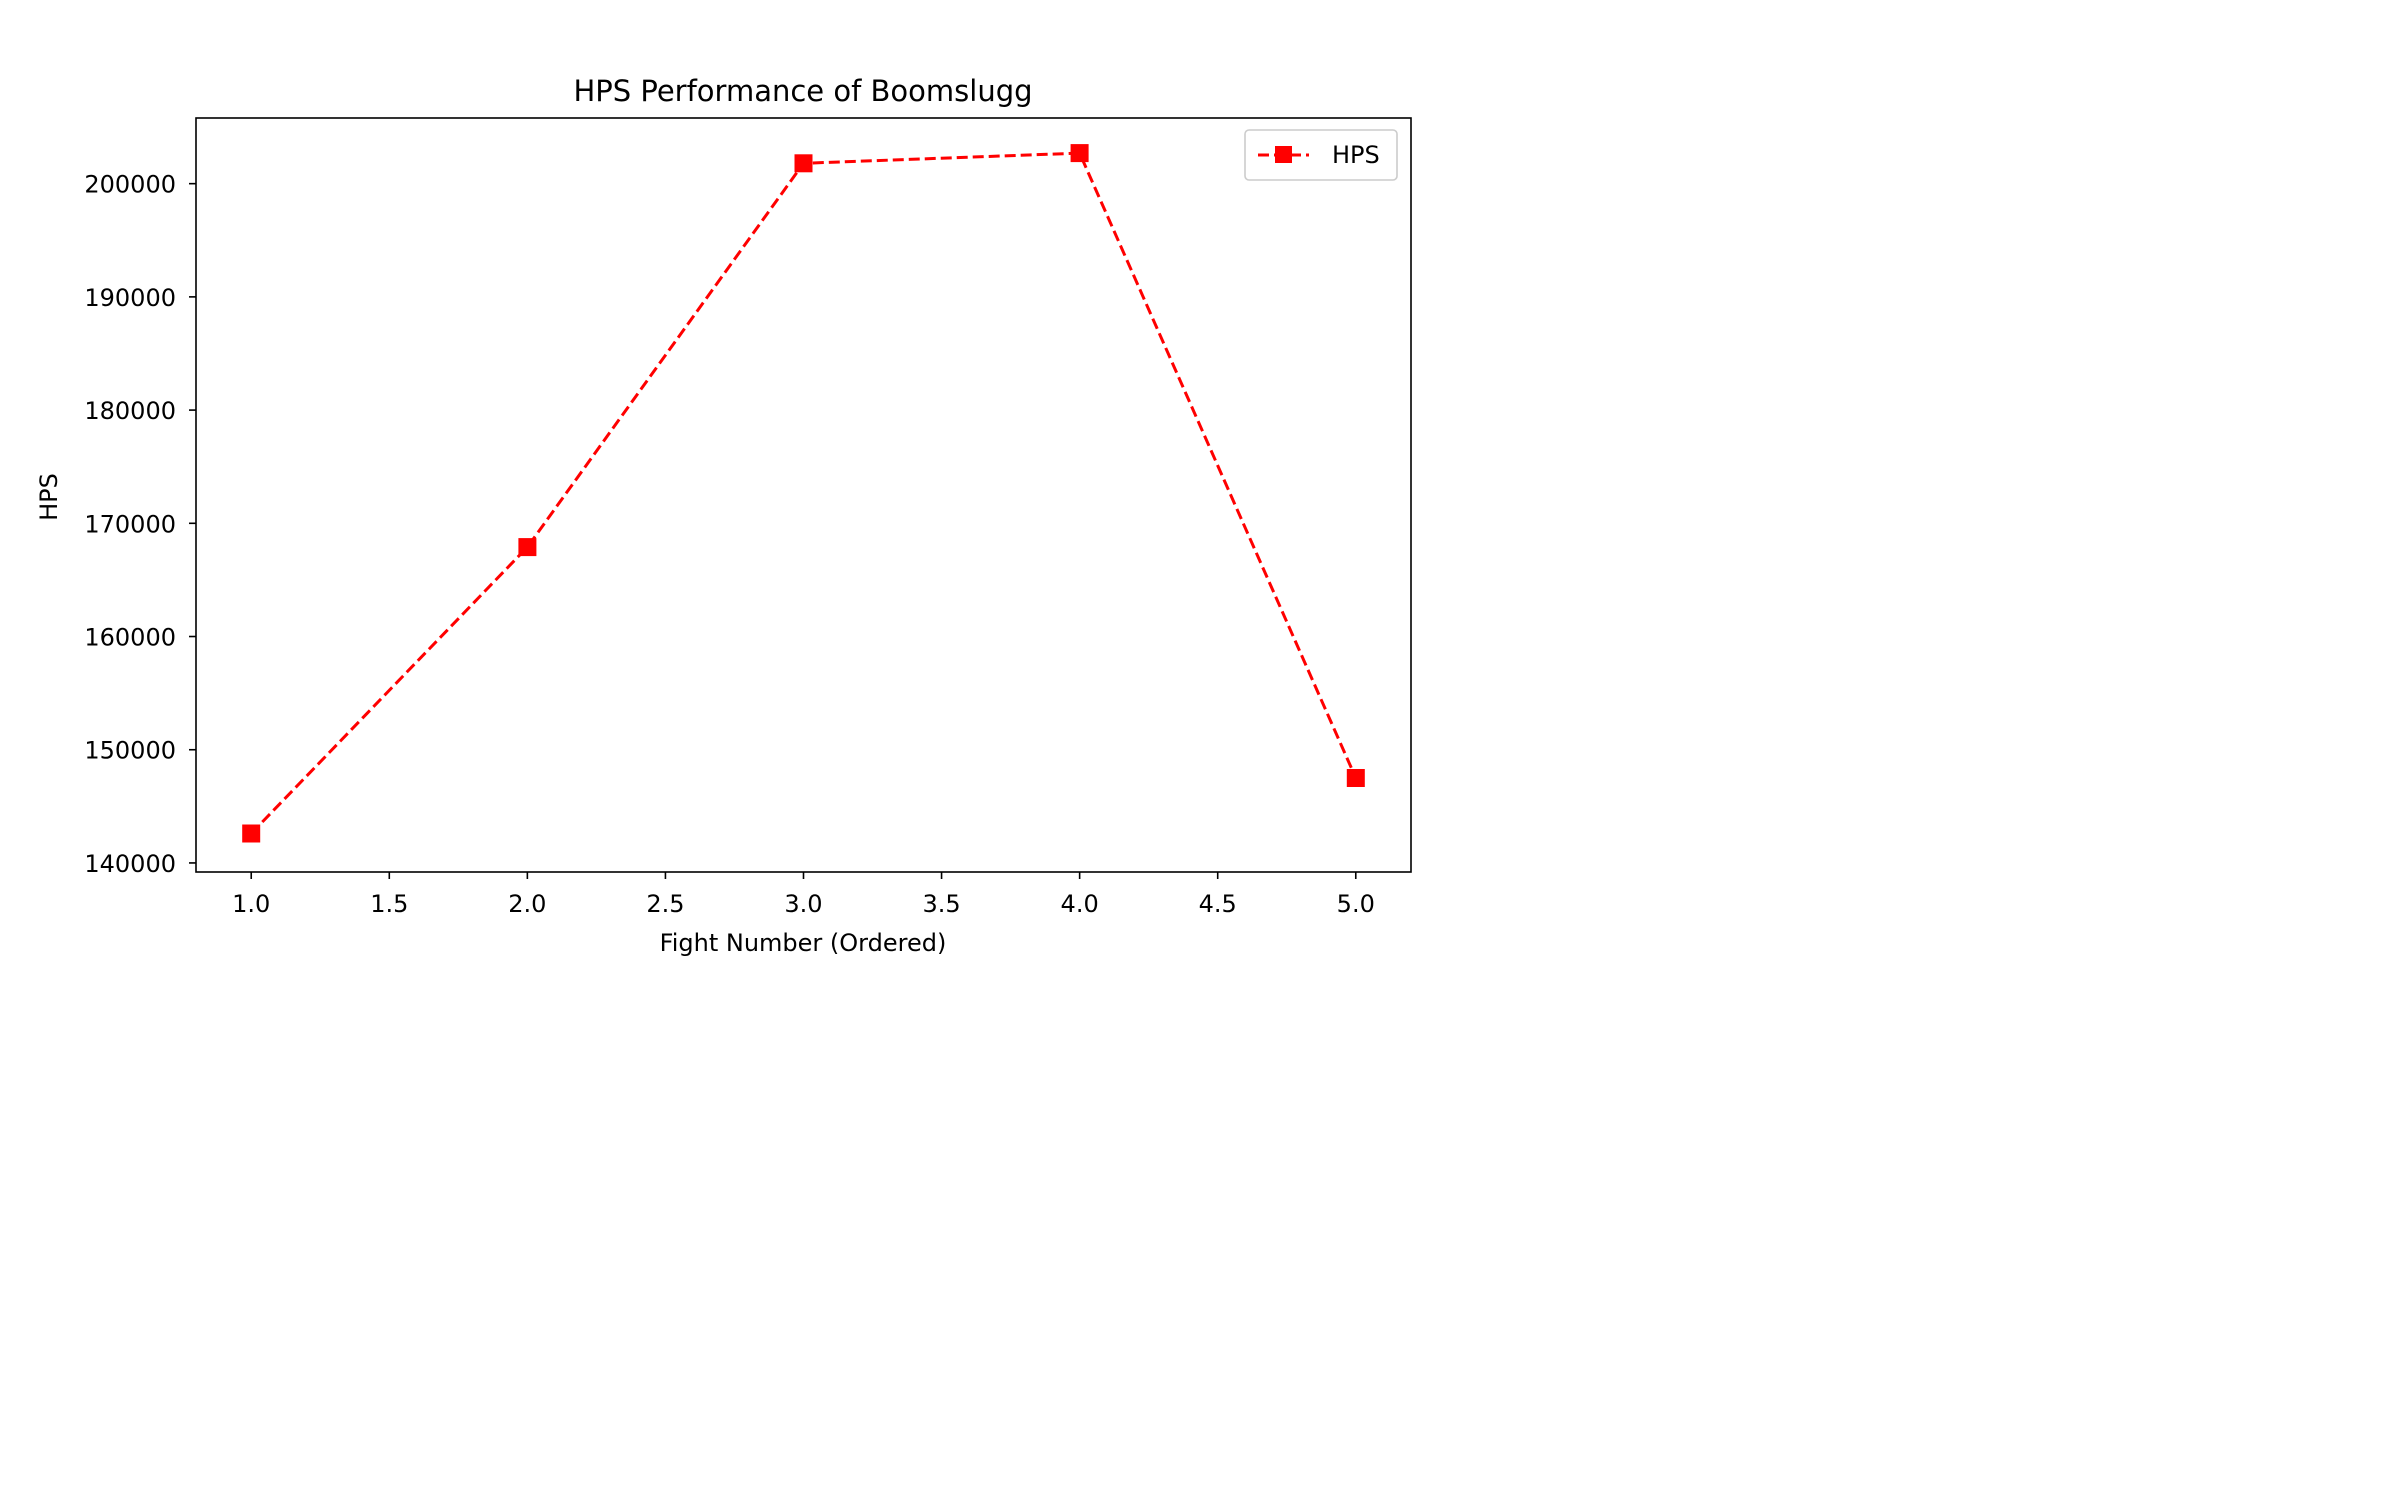  What do you see at coordinates (1356, 155) in the screenshot?
I see `legend-label: HPS` at bounding box center [1356, 155].